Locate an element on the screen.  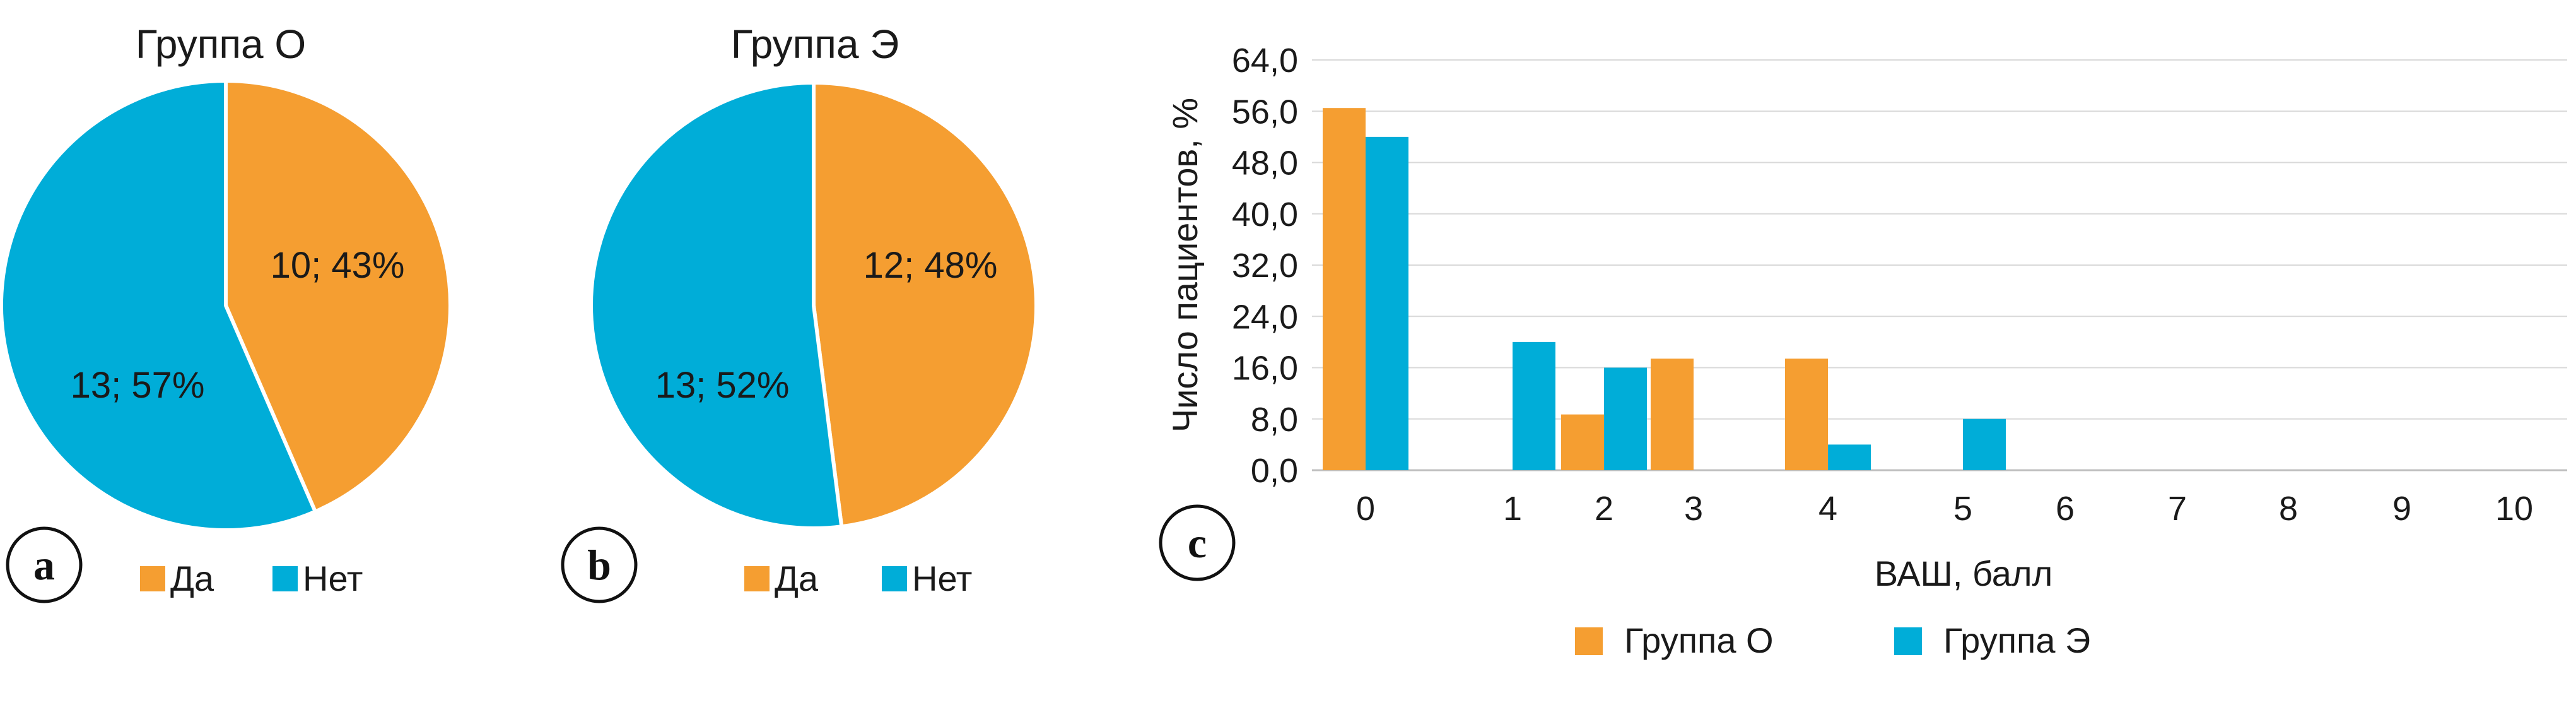
pie-a-slices is located at coordinates (226, 305).